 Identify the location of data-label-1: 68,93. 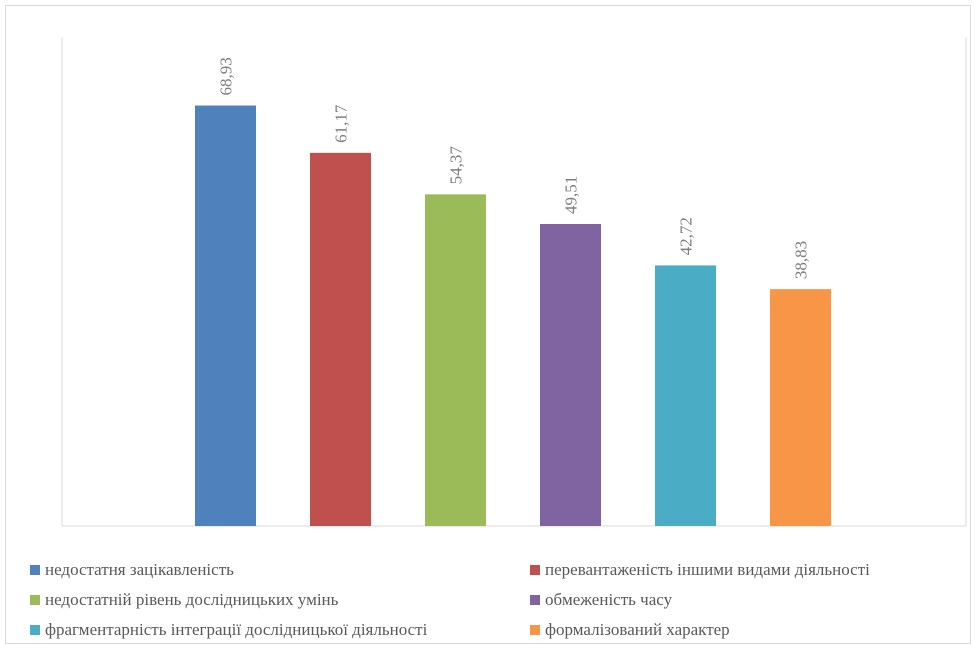
(226, 76).